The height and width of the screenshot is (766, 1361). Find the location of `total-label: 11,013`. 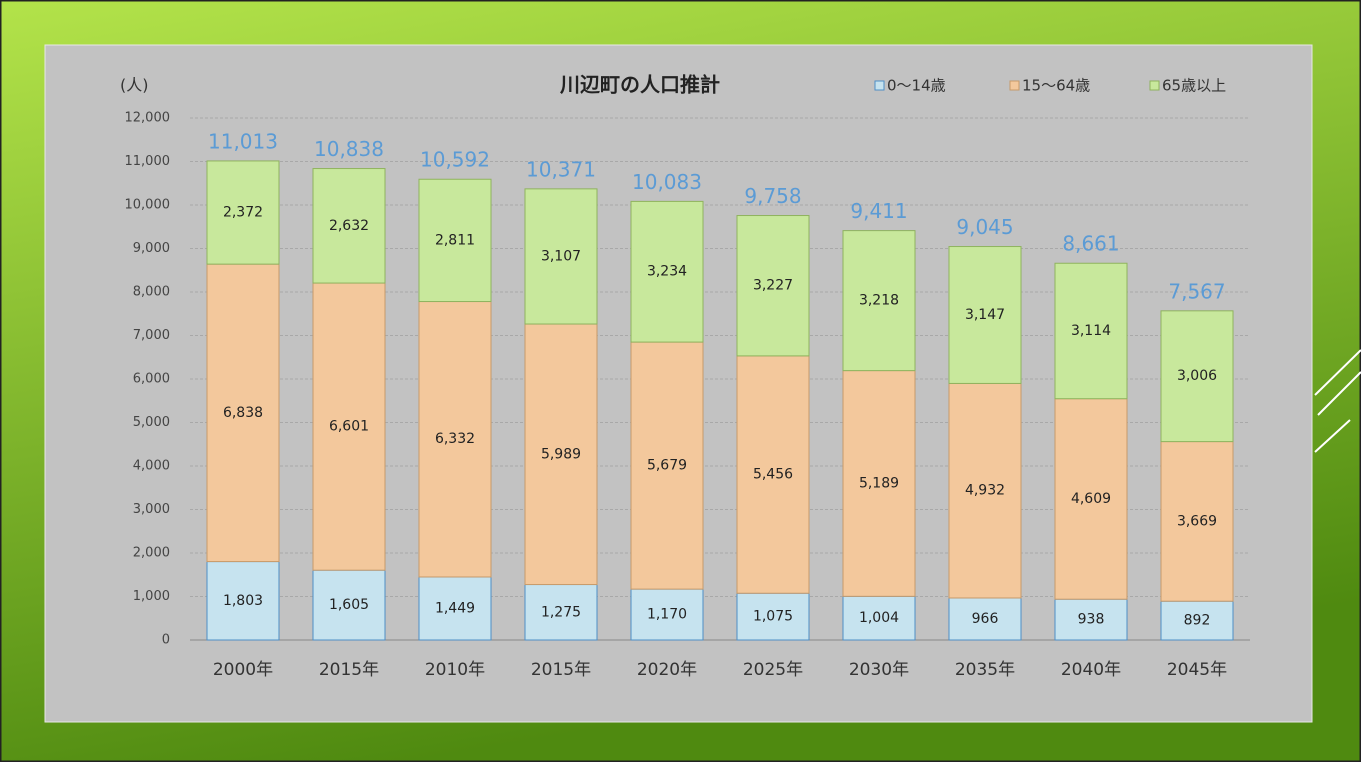

total-label: 11,013 is located at coordinates (243, 141).